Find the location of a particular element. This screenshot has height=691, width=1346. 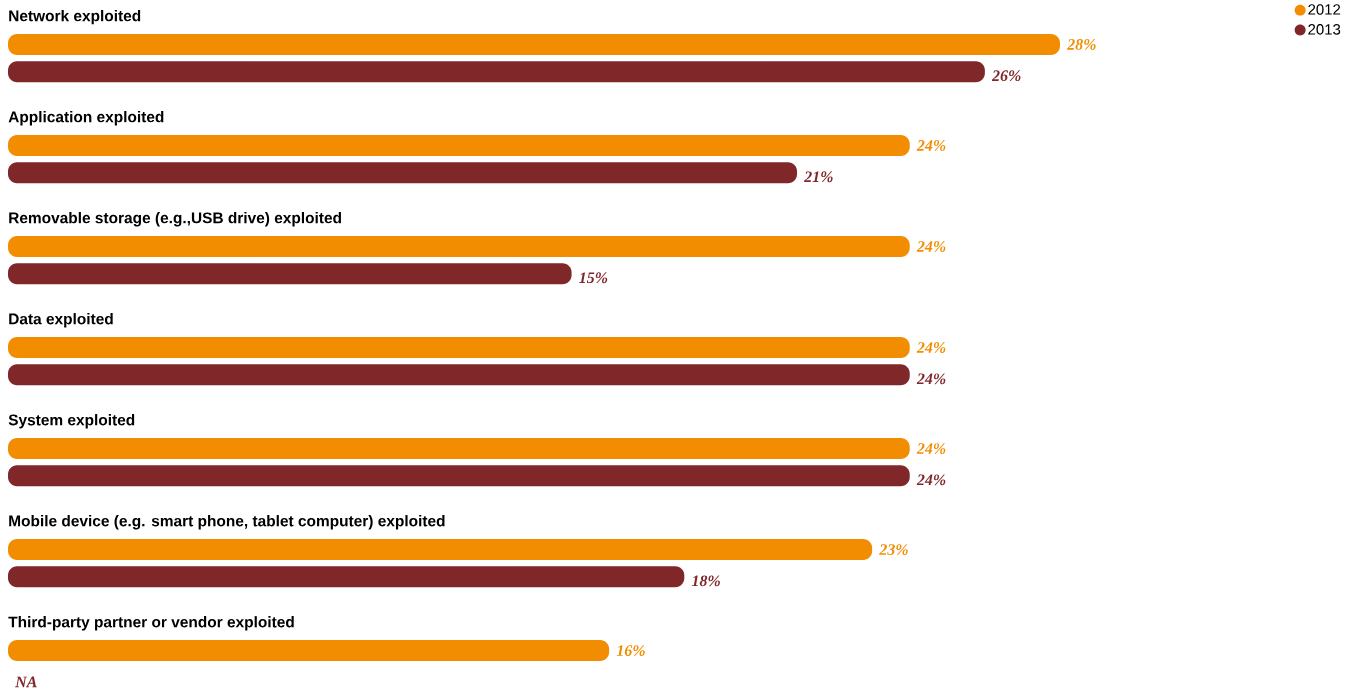

y-tick-label: Third-party partner or vendor exploited is located at coordinates (151, 623).